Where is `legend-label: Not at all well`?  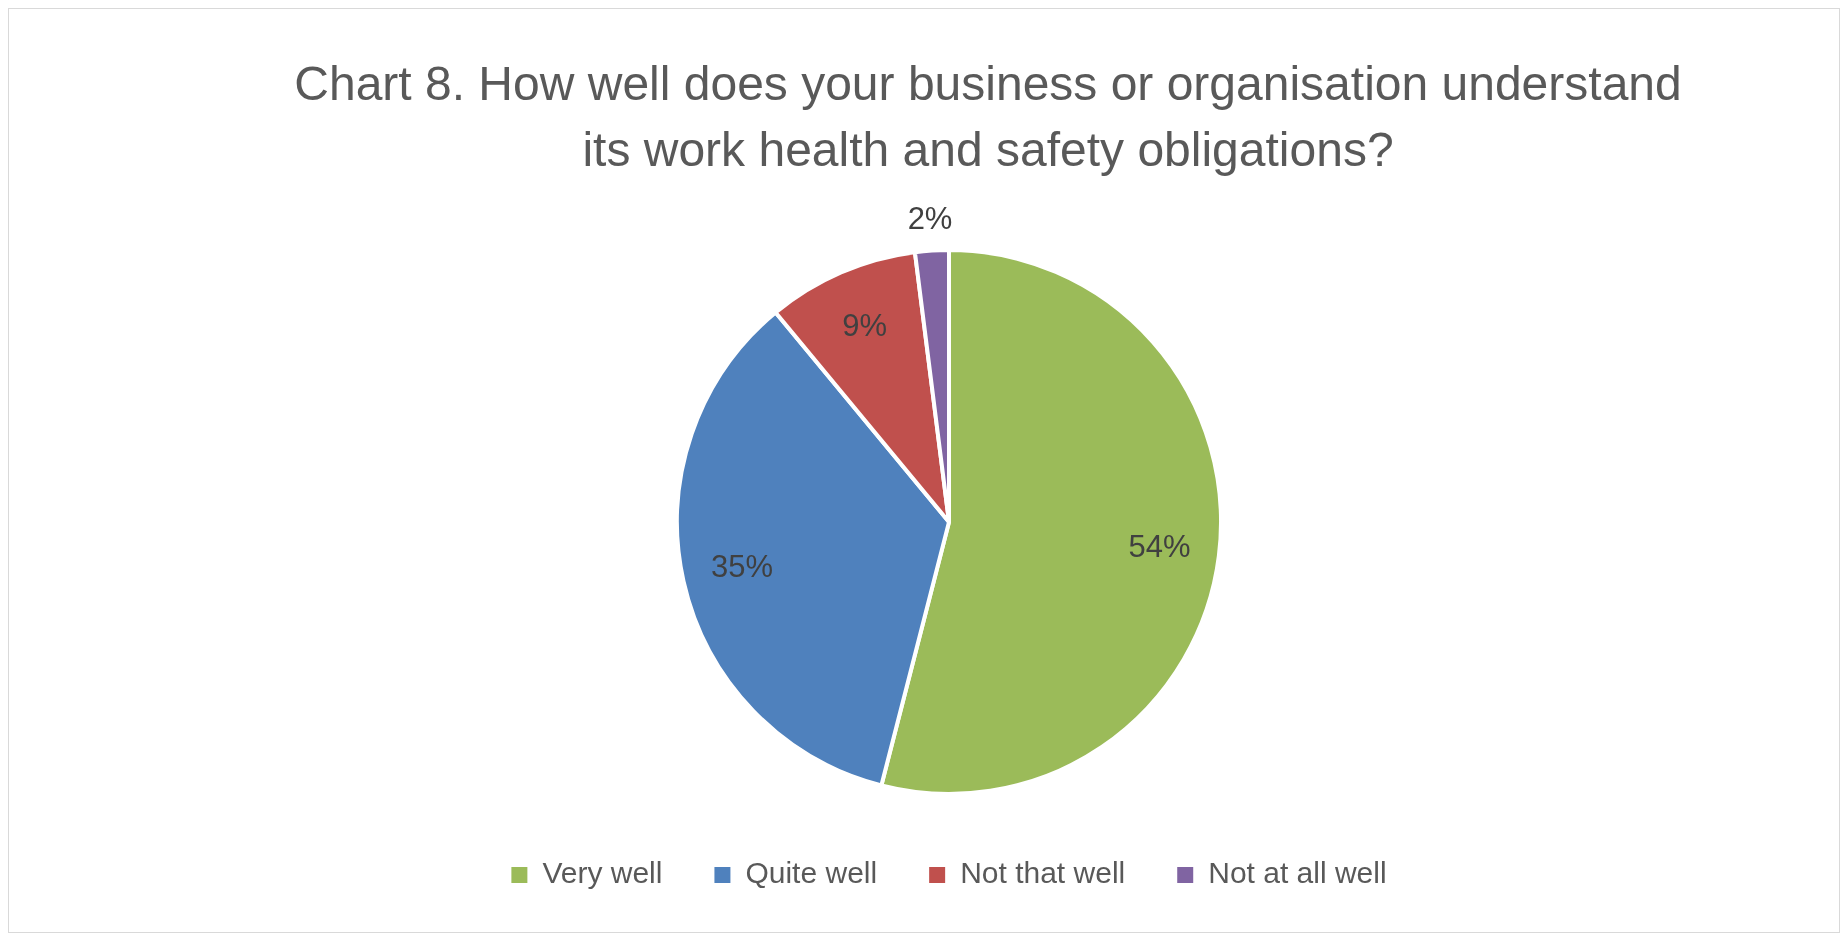
legend-label: Not at all well is located at coordinates (1297, 873).